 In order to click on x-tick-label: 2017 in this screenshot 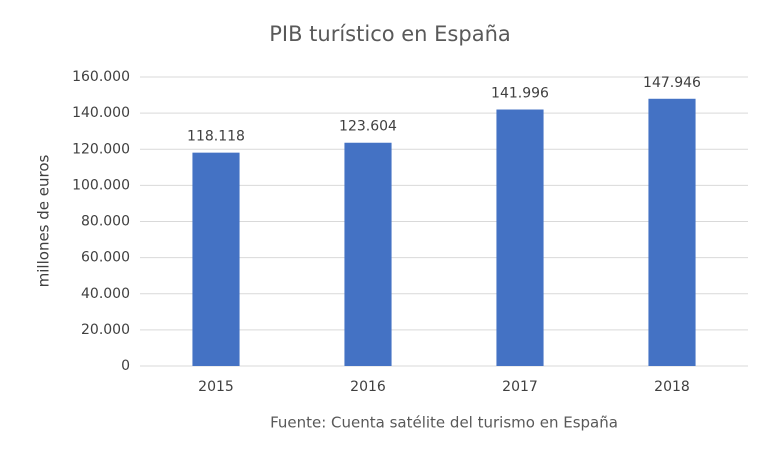, I will do `click(520, 387)`.